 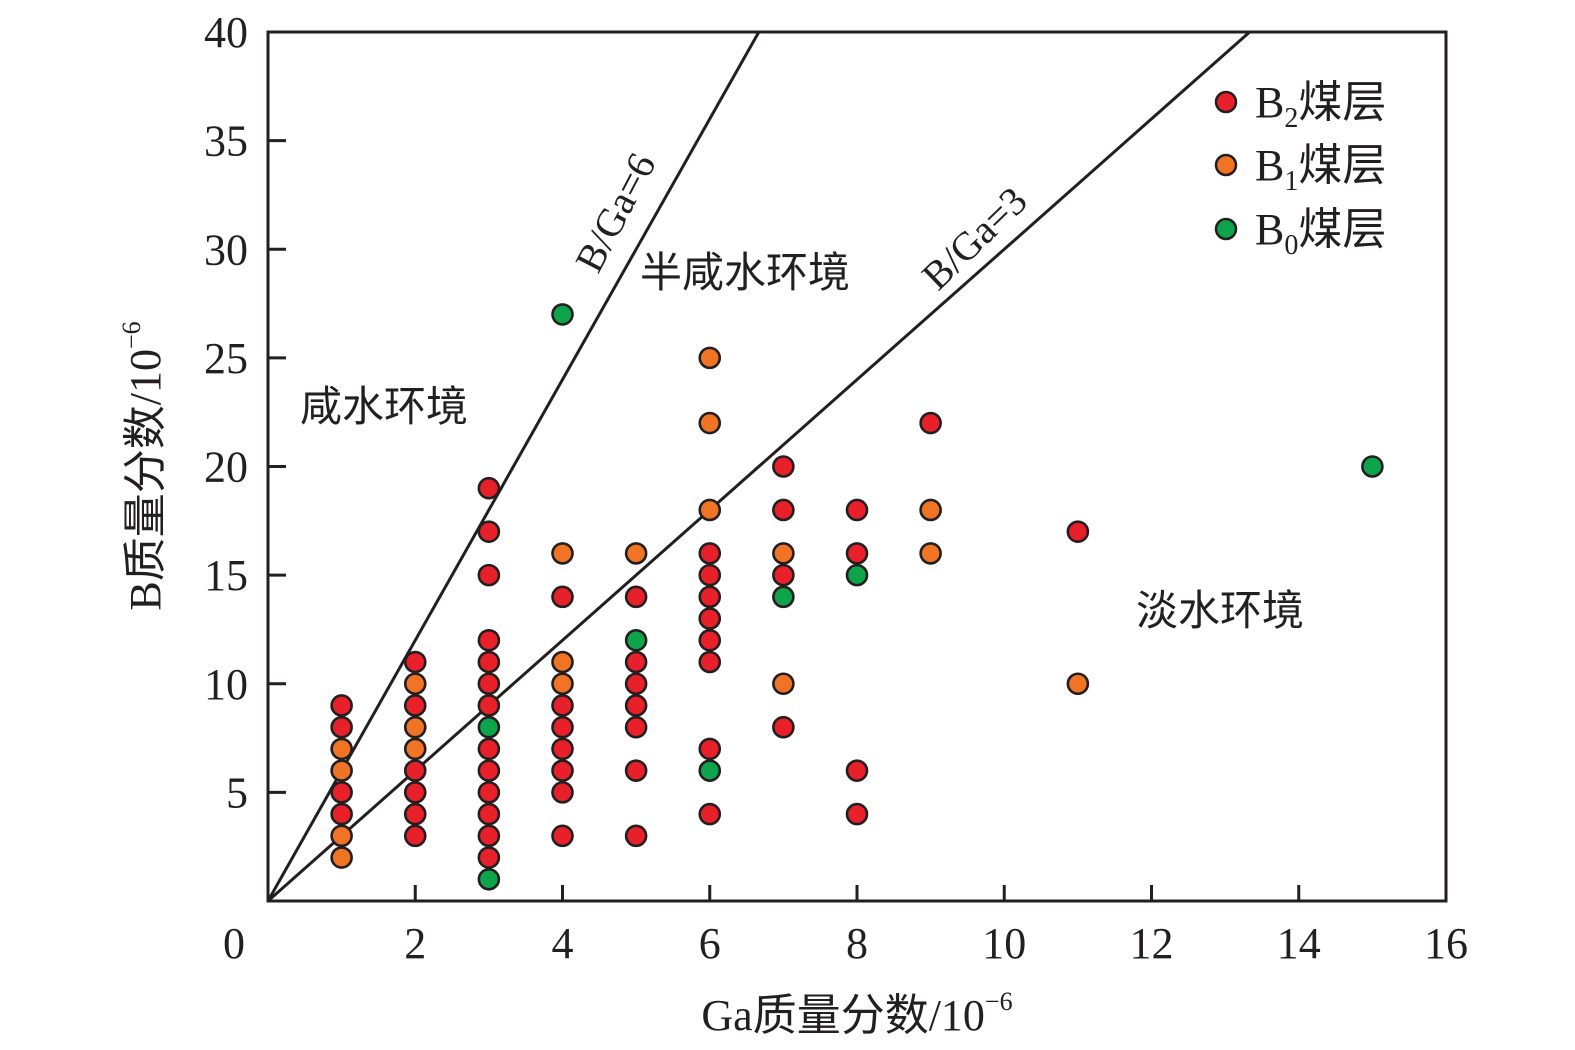 What do you see at coordinates (856, 1013) in the screenshot?
I see `x-axis-title: Ga质量分数/10−6` at bounding box center [856, 1013].